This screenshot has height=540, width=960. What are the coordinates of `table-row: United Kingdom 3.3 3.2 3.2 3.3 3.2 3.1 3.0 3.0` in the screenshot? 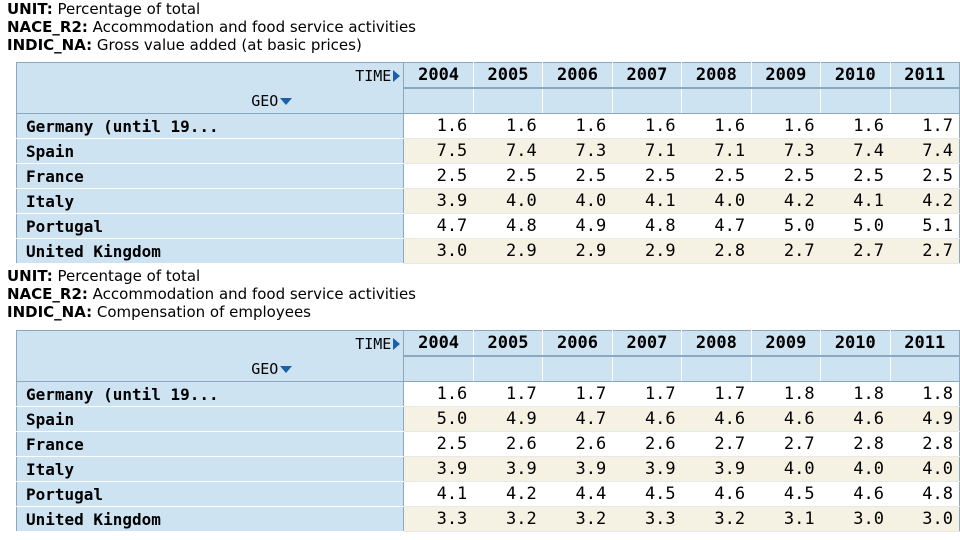 It's located at (488, 519).